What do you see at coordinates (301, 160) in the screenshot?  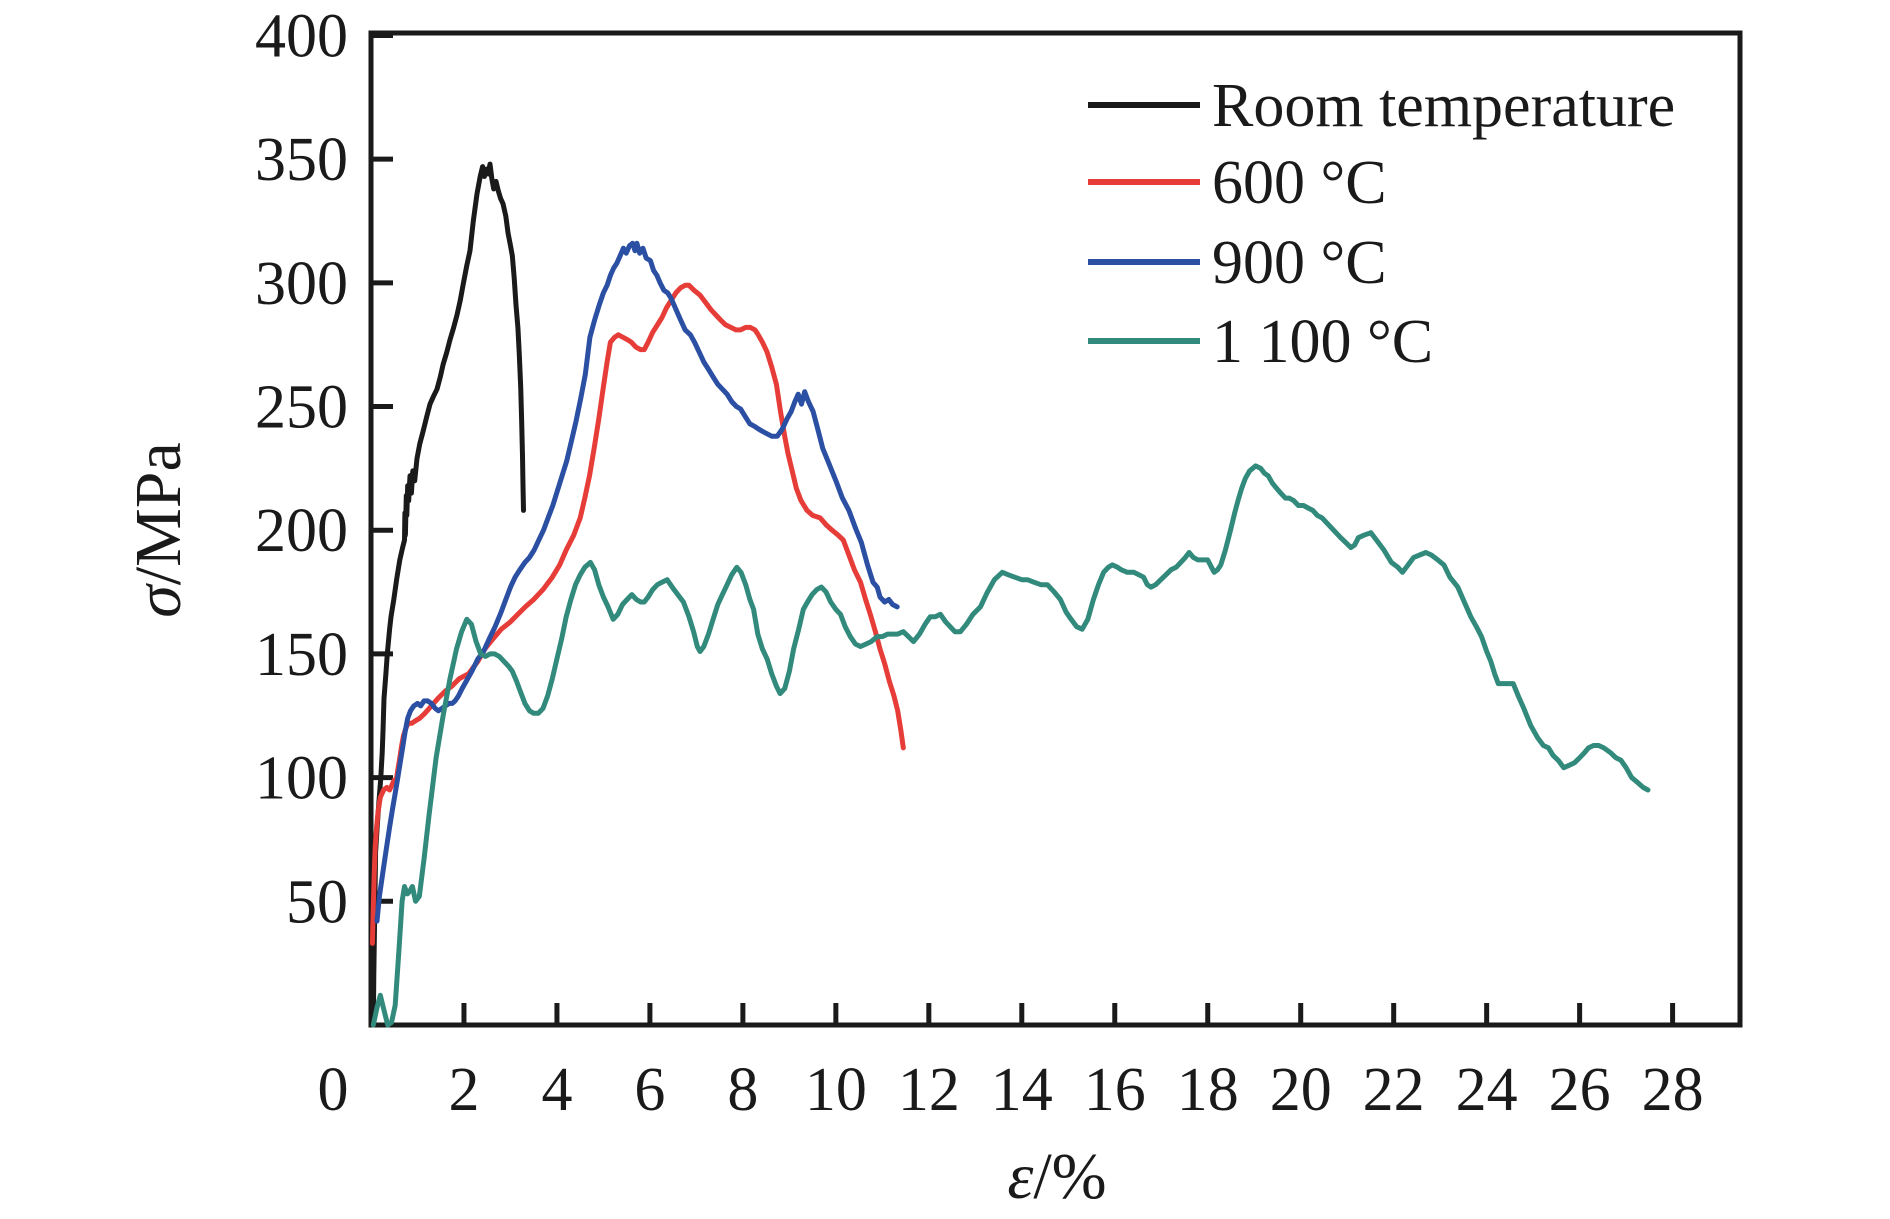 I see `y-tick-label: 350` at bounding box center [301, 160].